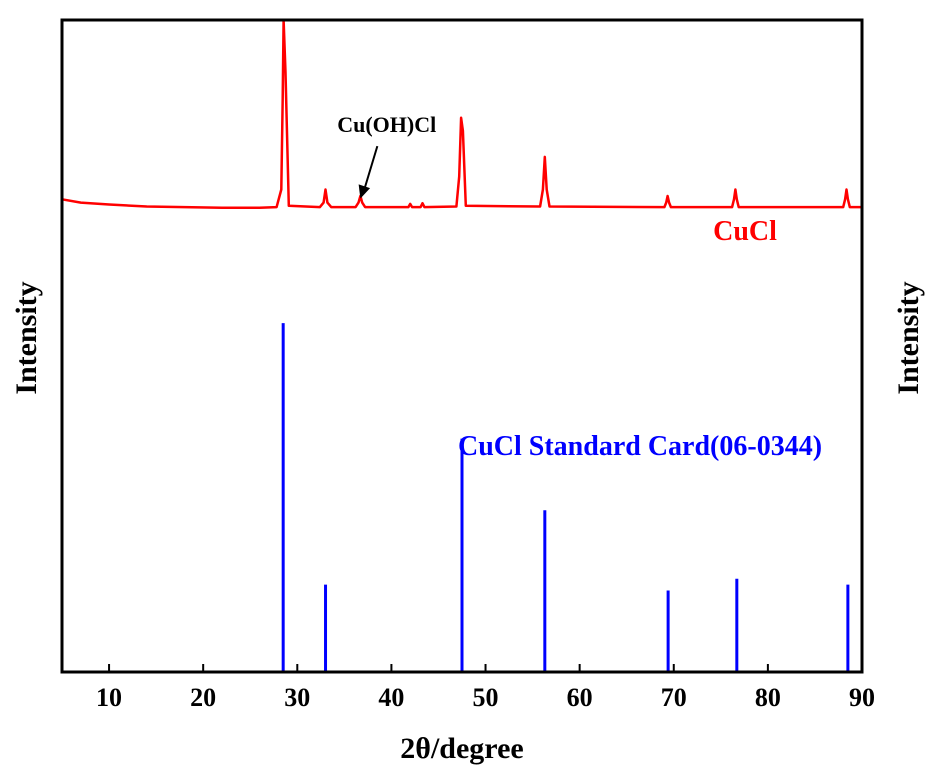 This screenshot has height=780, width=940. What do you see at coordinates (640, 446) in the screenshot?
I see `series-label-standard-card: CuCl Standard Card(06-0344)` at bounding box center [640, 446].